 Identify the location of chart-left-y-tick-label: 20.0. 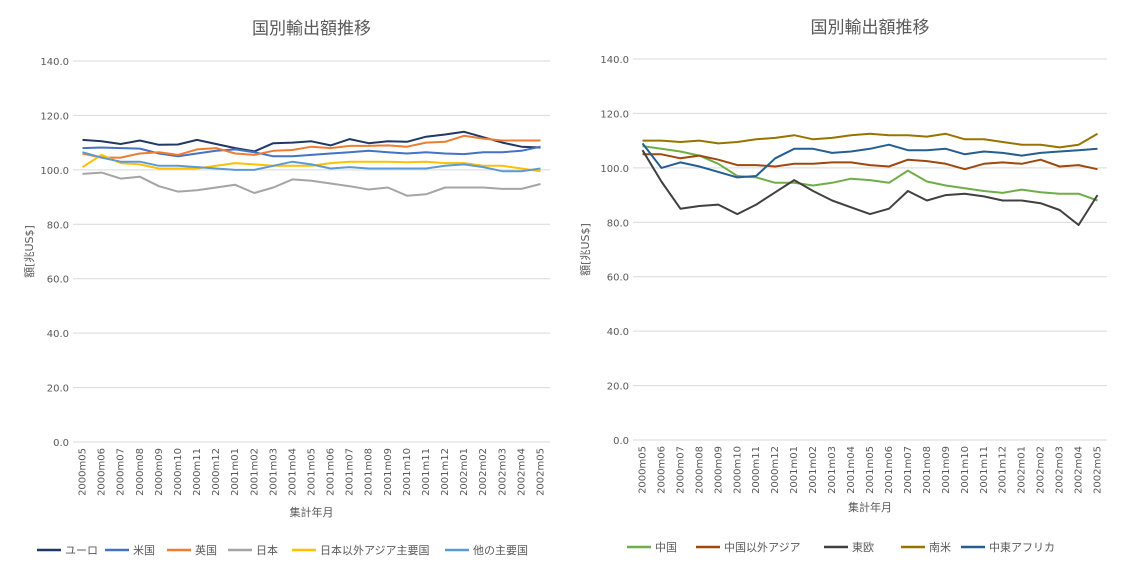
(58, 389).